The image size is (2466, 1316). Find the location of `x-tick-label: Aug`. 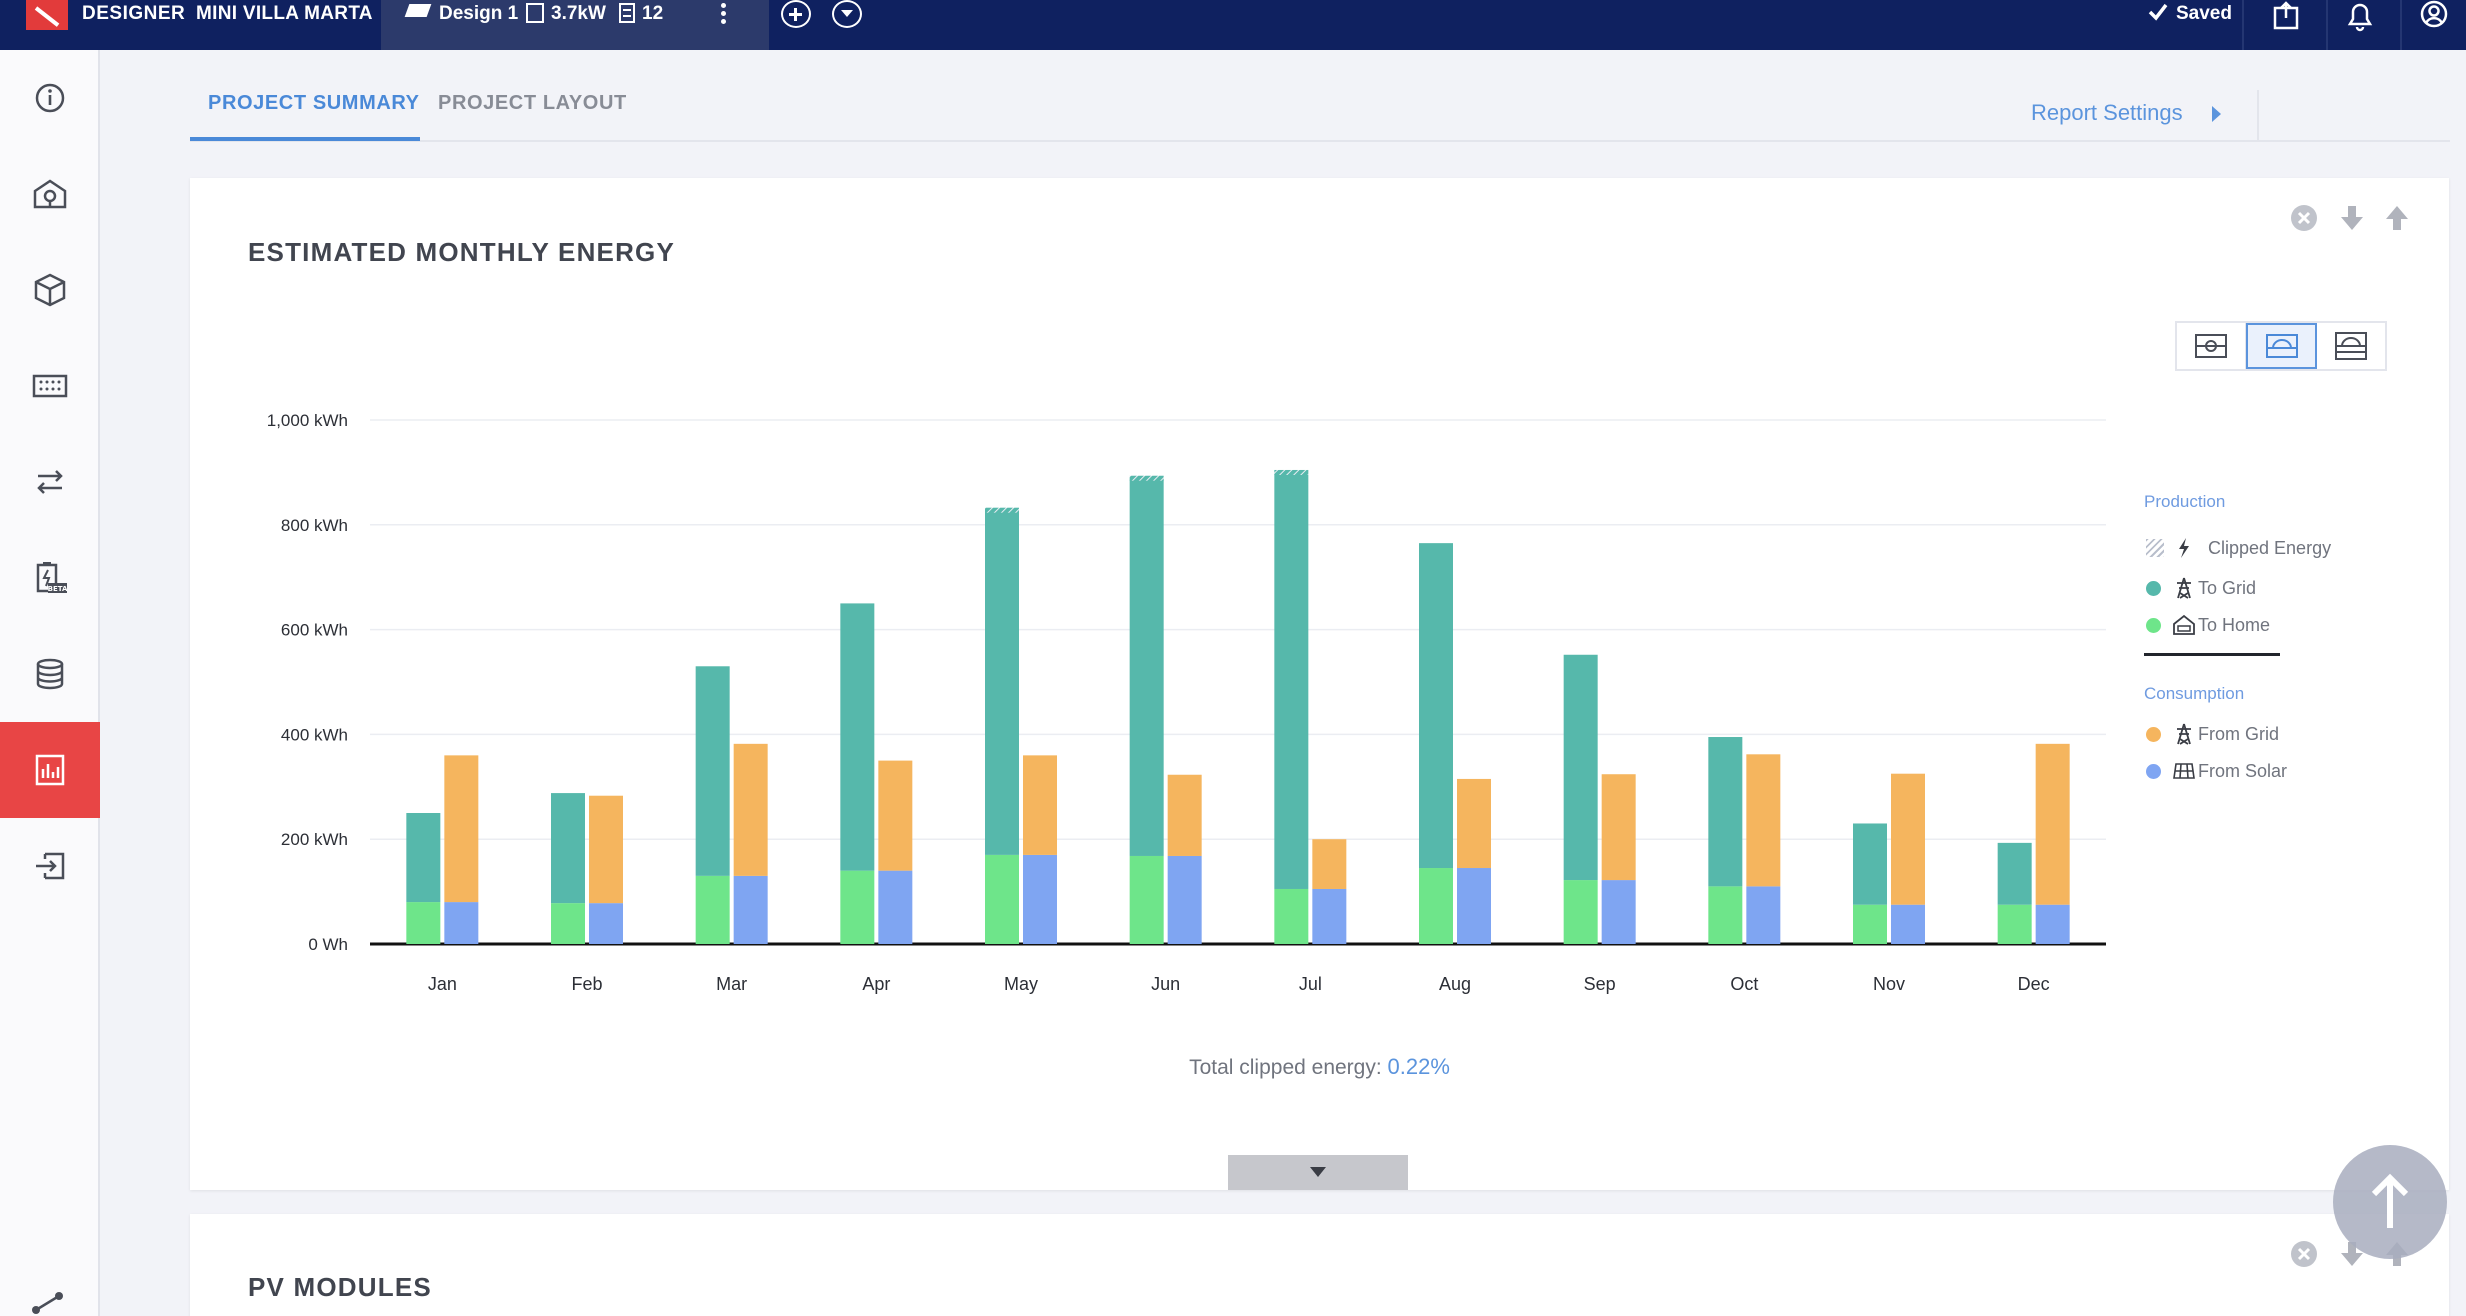

x-tick-label: Aug is located at coordinates (1455, 984).